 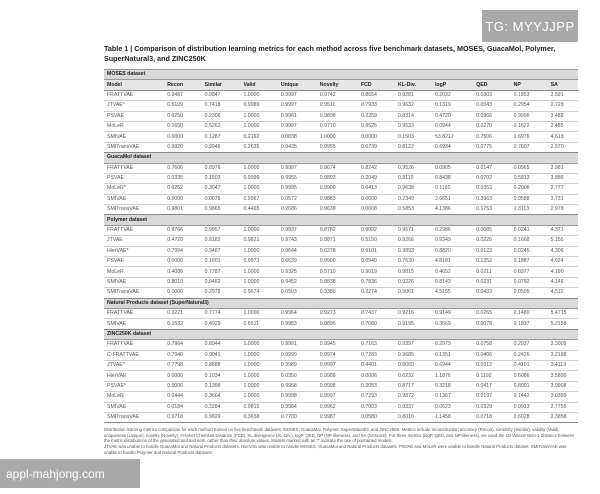 What do you see at coordinates (413, 241) in the screenshot?
I see `metric-cell: 0.9266` at bounding box center [413, 241].